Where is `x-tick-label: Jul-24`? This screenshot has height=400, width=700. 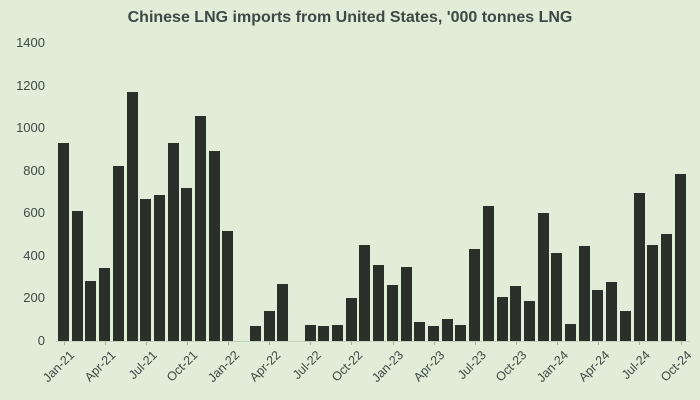 x-tick-label: Jul-24 is located at coordinates (636, 365).